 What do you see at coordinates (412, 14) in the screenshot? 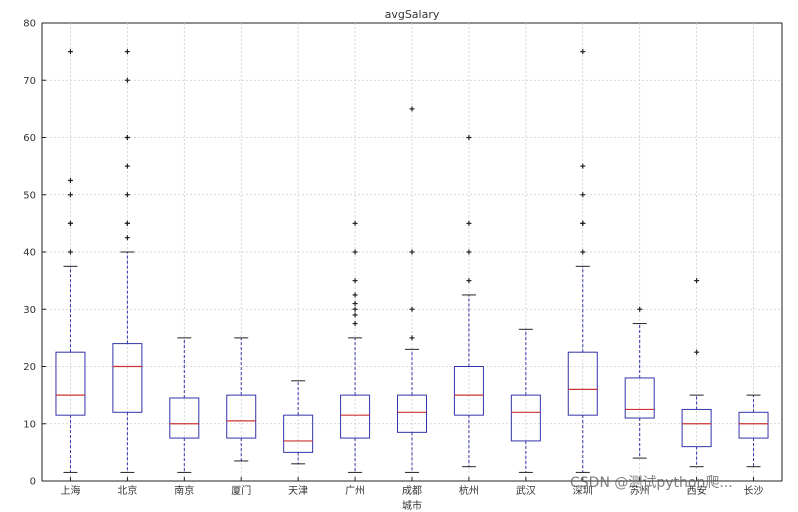
I see `chart-title: avgSalary` at bounding box center [412, 14].